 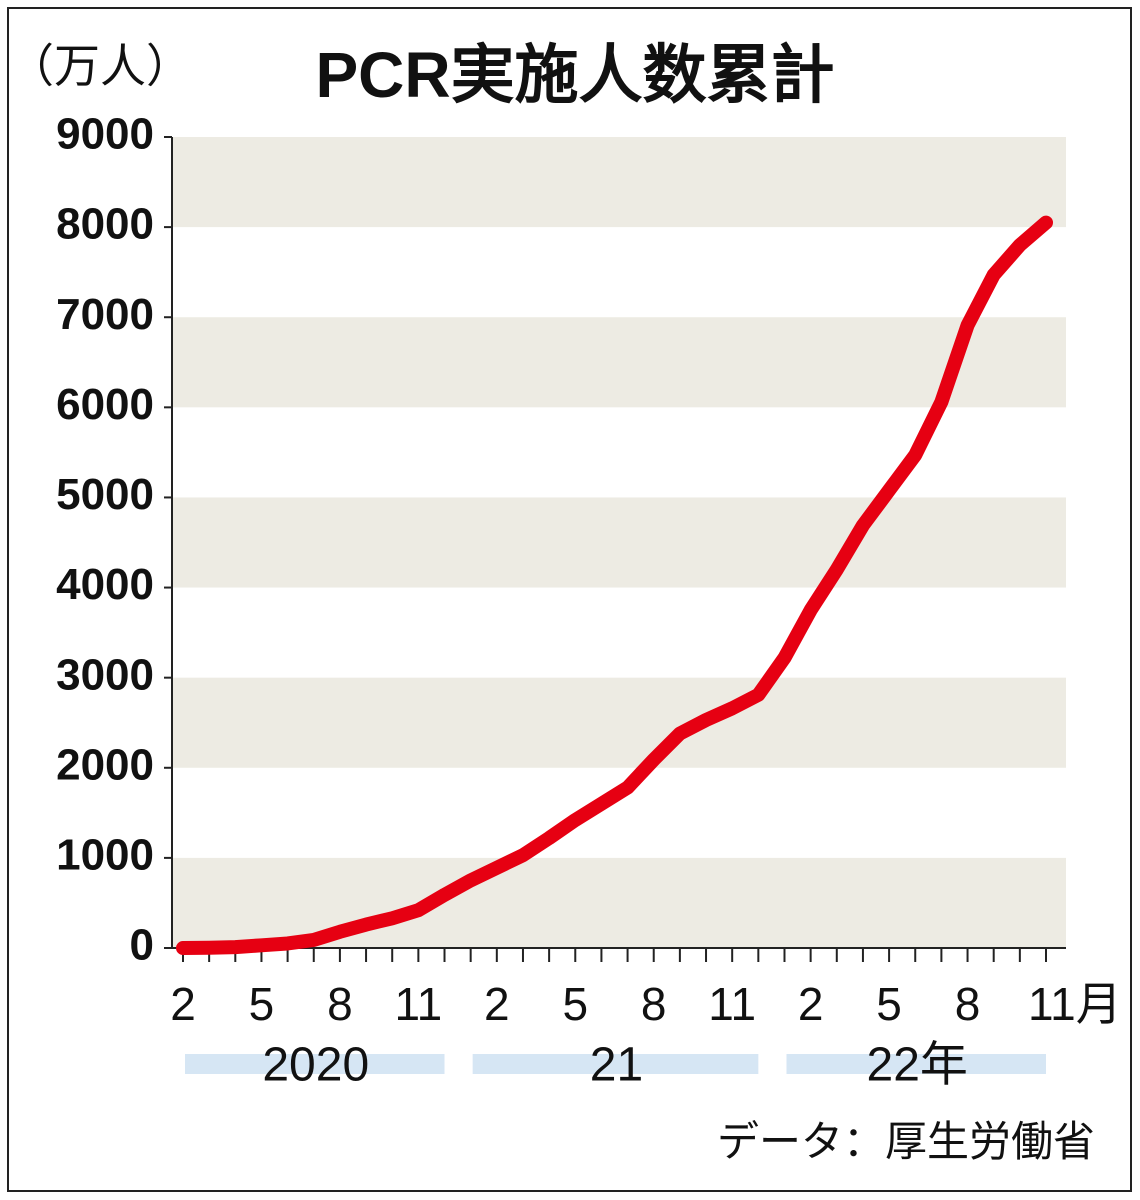 I want to click on year-label: 22年, so click(x=917, y=1065).